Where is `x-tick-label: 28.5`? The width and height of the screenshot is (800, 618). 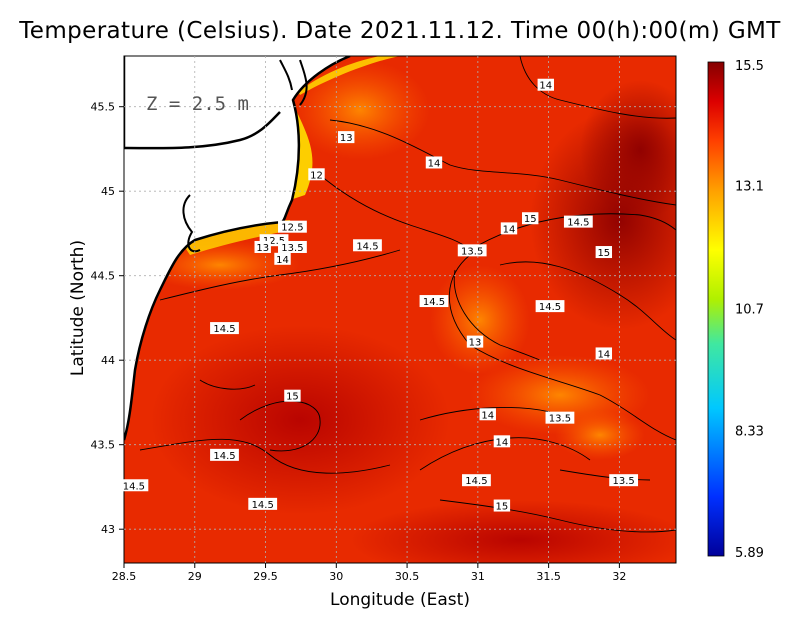 x-tick-label: 28.5 is located at coordinates (124, 576).